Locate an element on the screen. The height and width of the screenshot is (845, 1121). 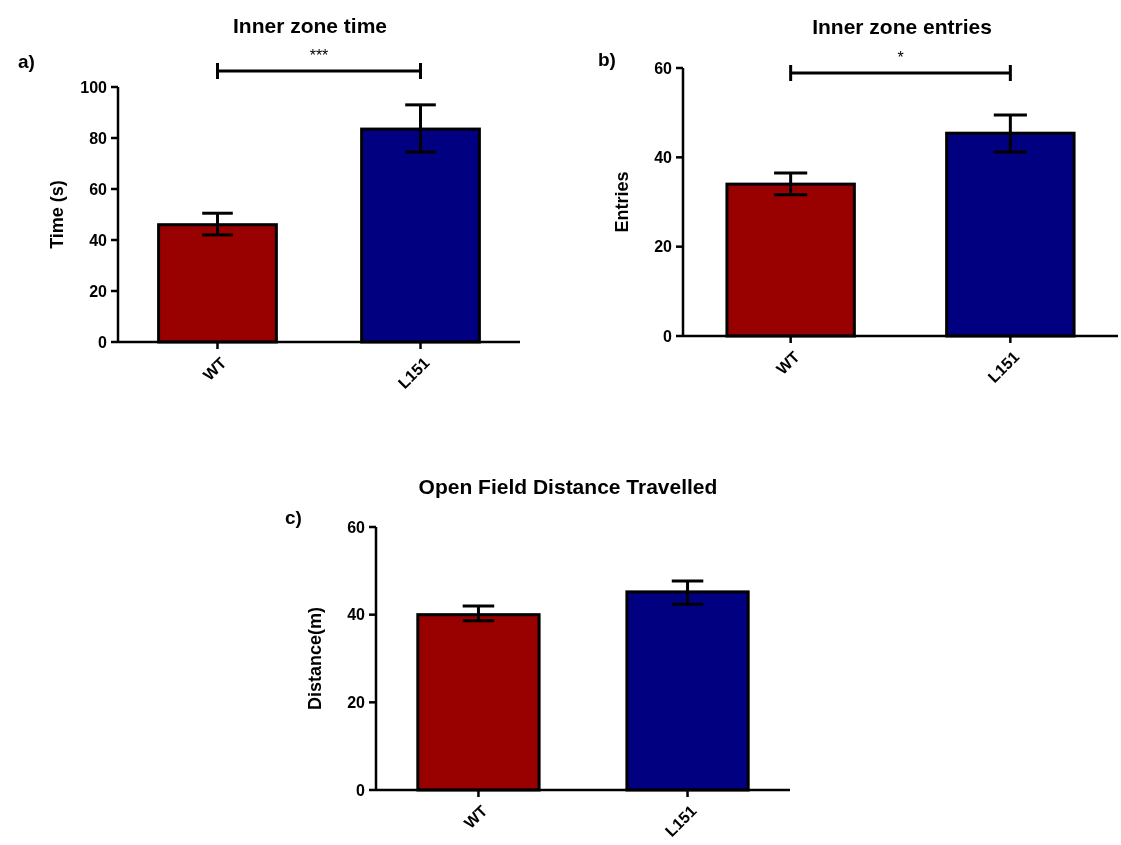
y-axis-title: Time (s) is located at coordinates (57, 214).